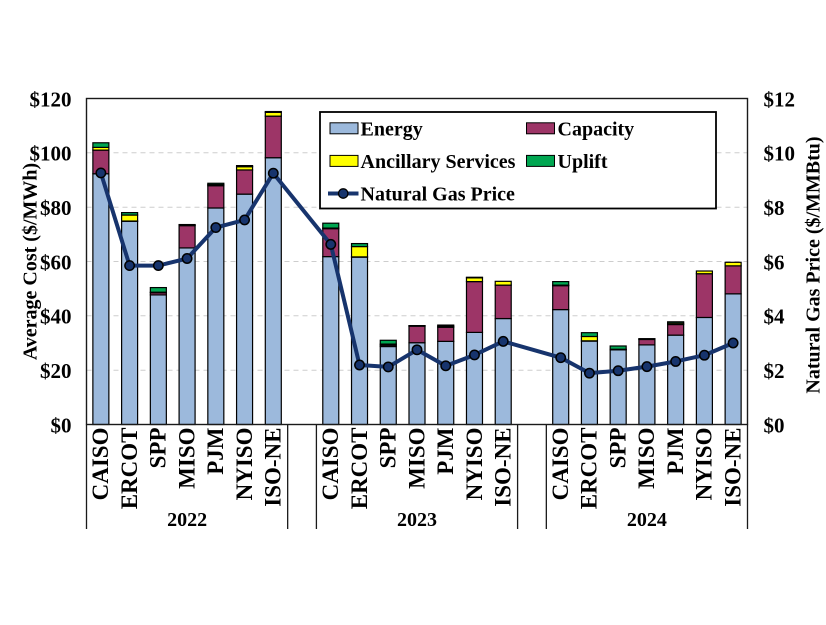 The height and width of the screenshot is (625, 826). What do you see at coordinates (56, 371) in the screenshot?
I see `svg-text: $20` at bounding box center [56, 371].